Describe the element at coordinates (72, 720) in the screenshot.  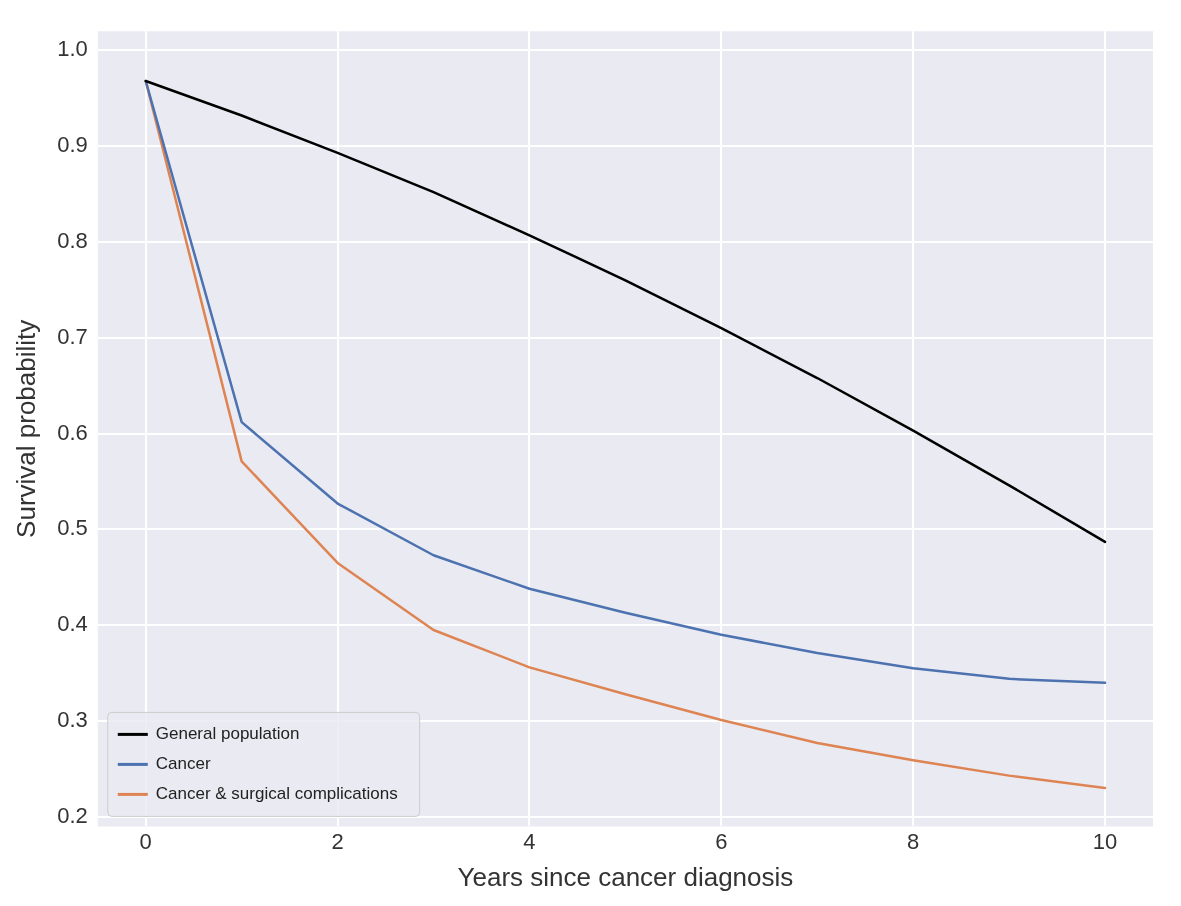
I see `y-tick-label: 0.3` at that location.